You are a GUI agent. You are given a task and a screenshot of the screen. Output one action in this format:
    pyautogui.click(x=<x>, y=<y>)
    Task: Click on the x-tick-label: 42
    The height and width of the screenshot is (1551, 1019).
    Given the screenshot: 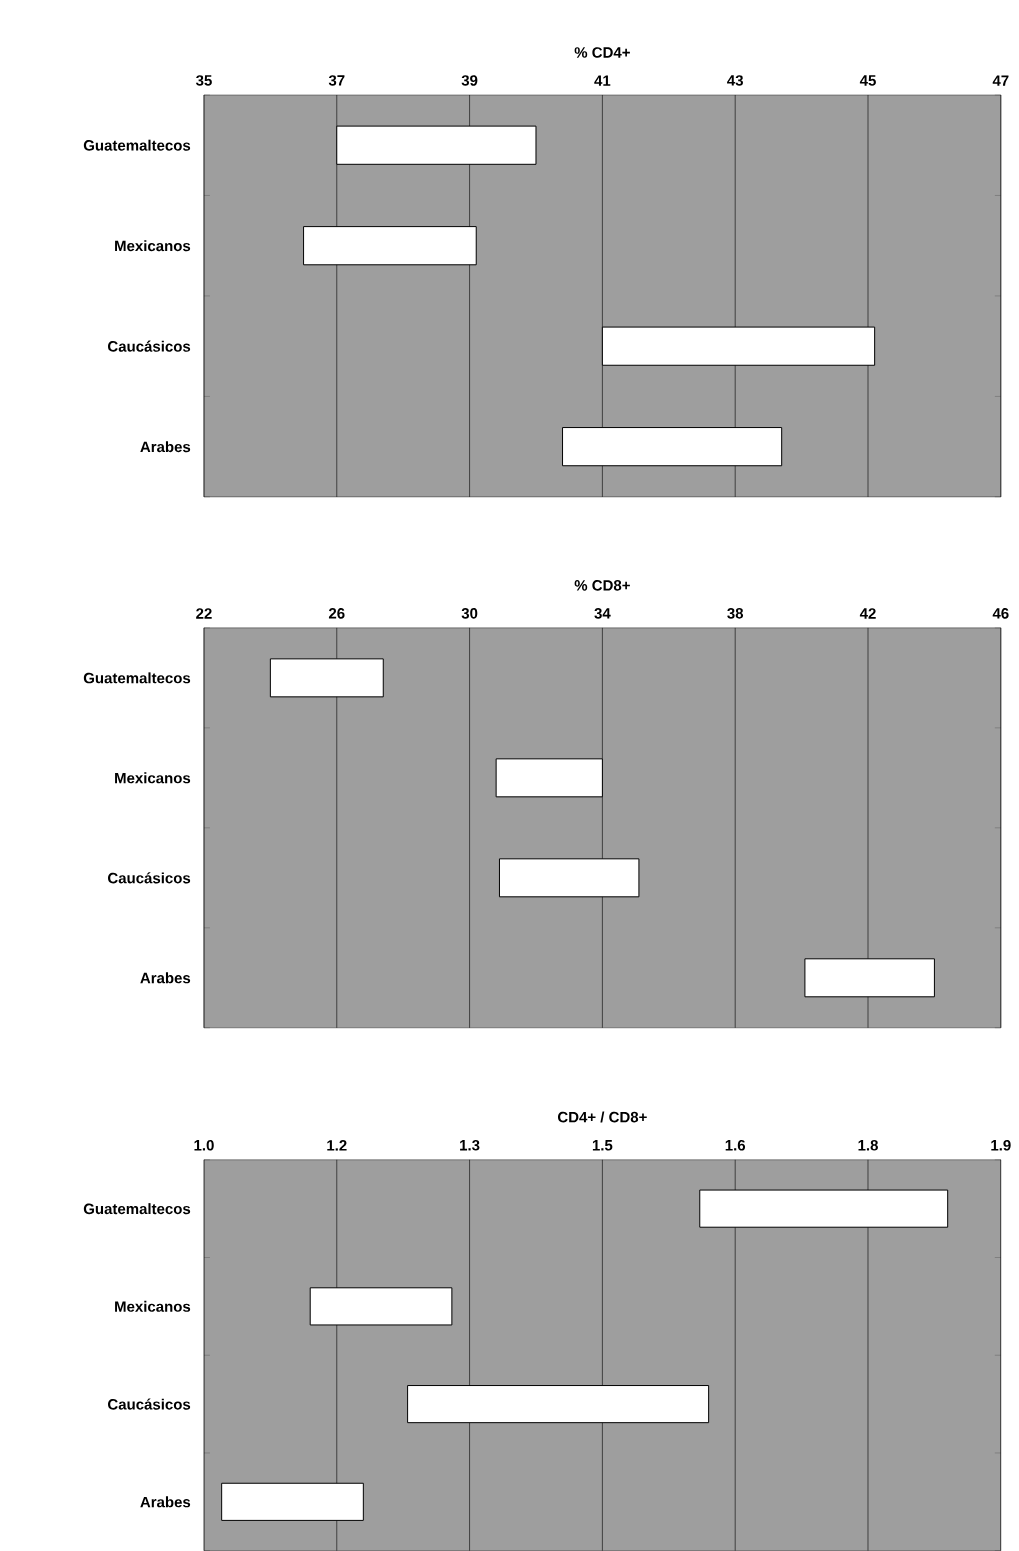 What is the action you would take?
    pyautogui.click(x=867, y=613)
    